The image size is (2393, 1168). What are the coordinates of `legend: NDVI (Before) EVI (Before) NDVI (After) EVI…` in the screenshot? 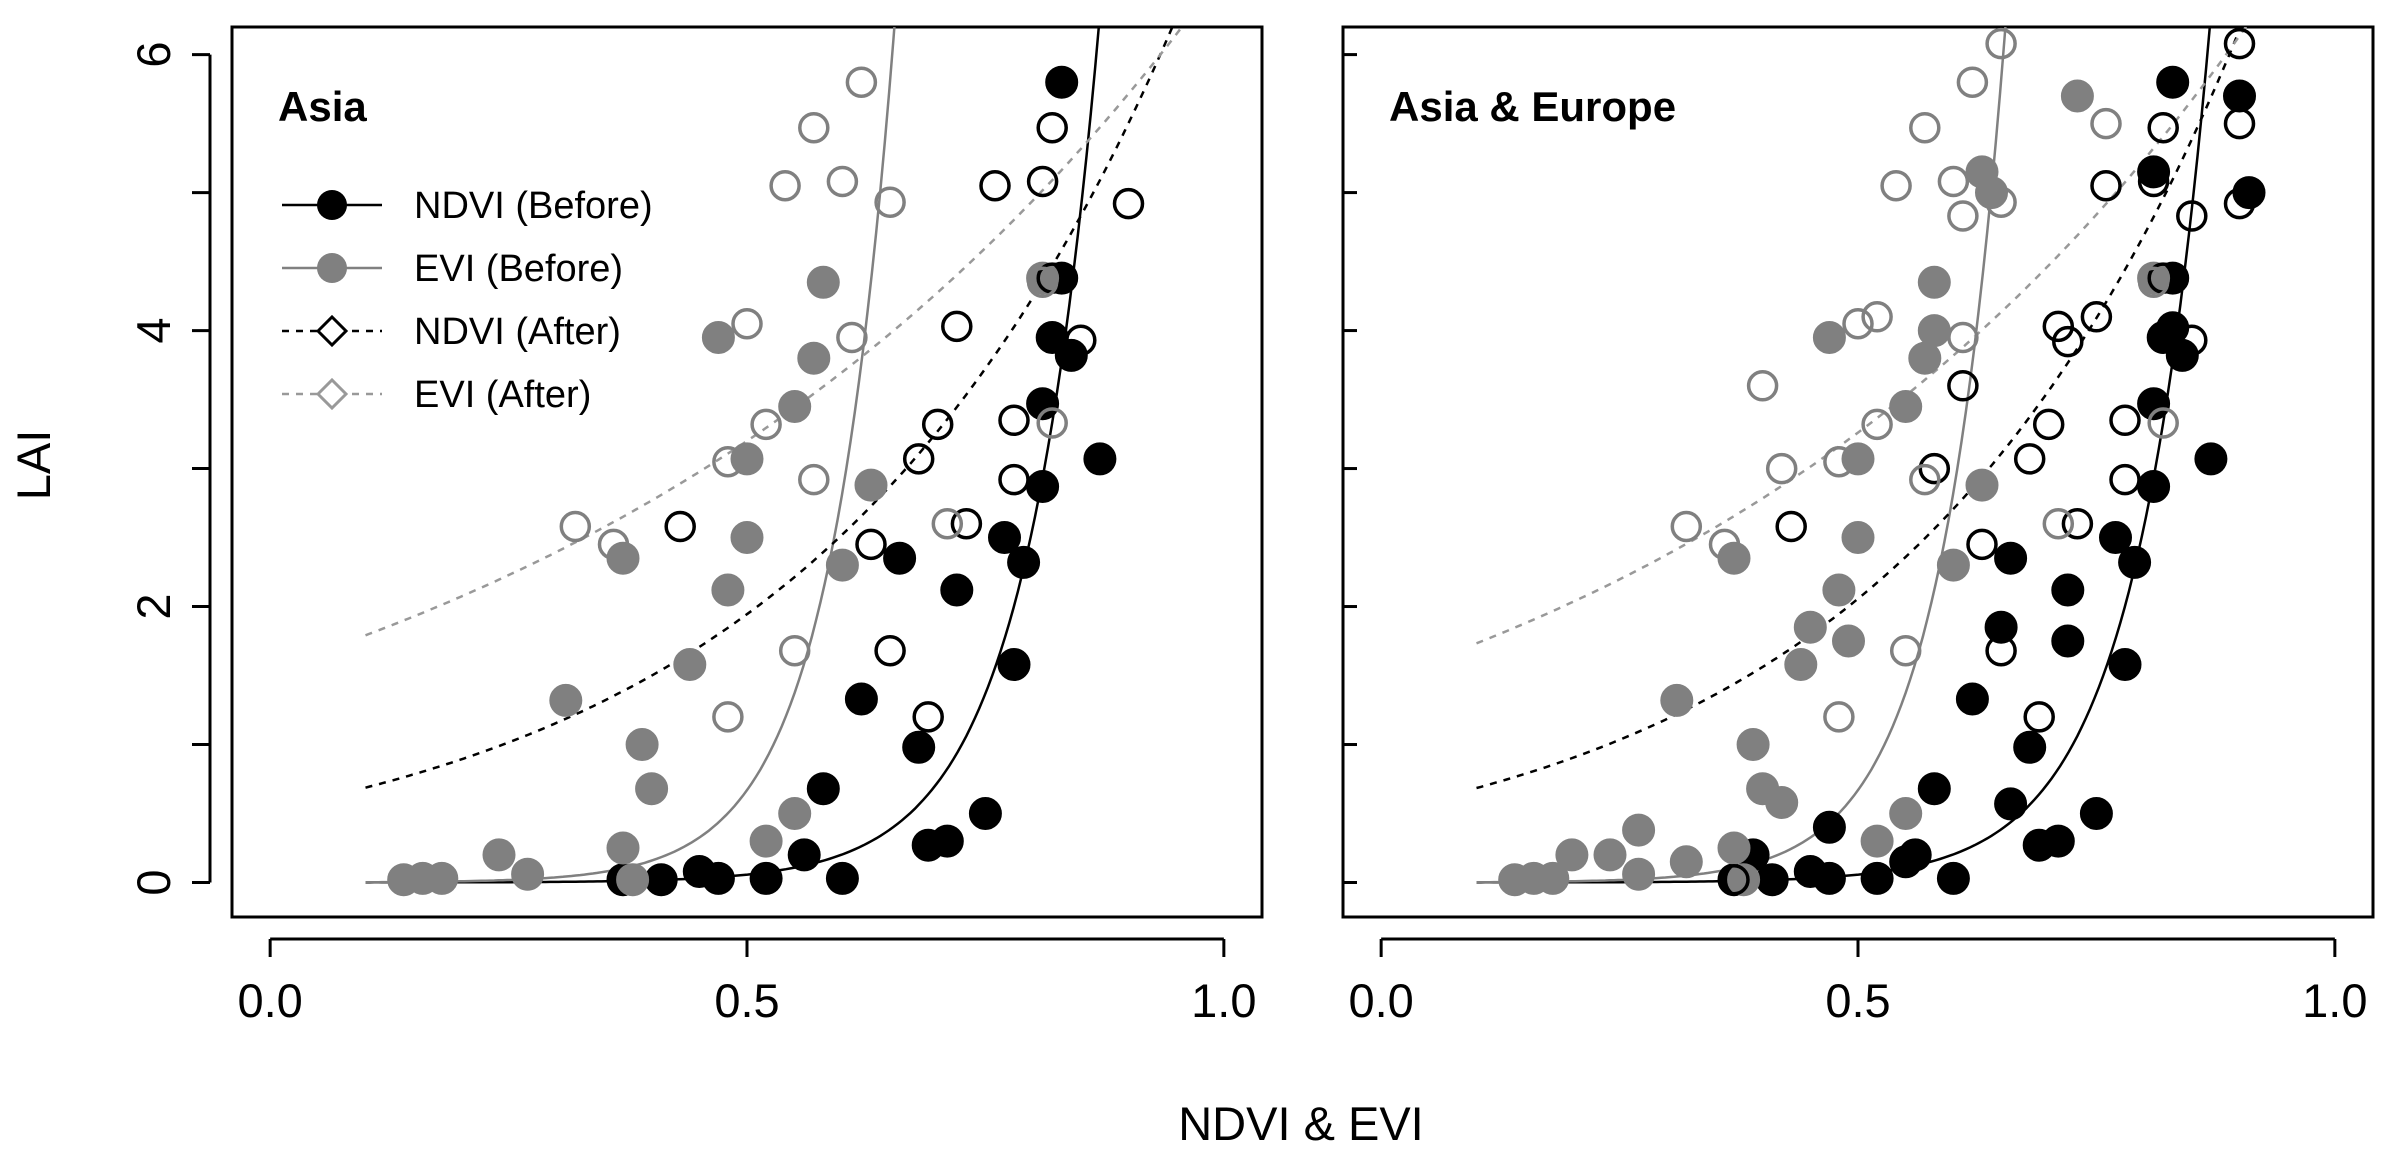 It's located at (467, 300).